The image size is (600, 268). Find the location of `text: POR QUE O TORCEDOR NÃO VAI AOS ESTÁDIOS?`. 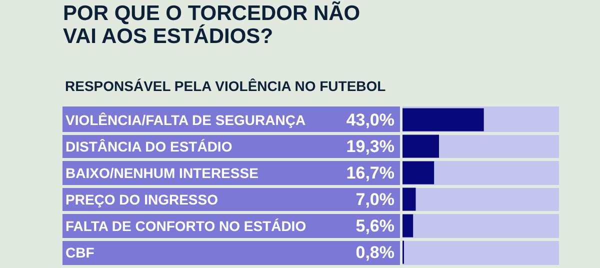

text: POR QUE O TORCEDOR NÃO VAI AOS ESTÁDIOS? is located at coordinates (212, 25).